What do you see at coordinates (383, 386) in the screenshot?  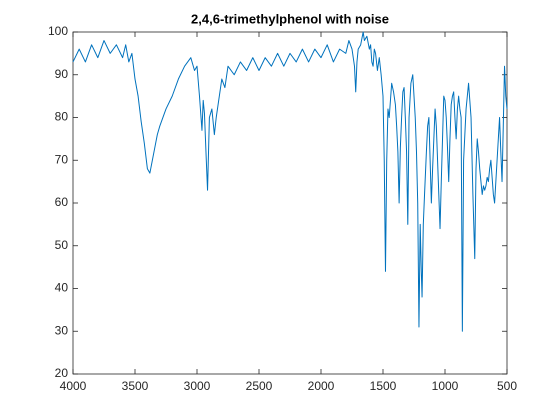 I see `x-tick-label: 1500` at bounding box center [383, 386].